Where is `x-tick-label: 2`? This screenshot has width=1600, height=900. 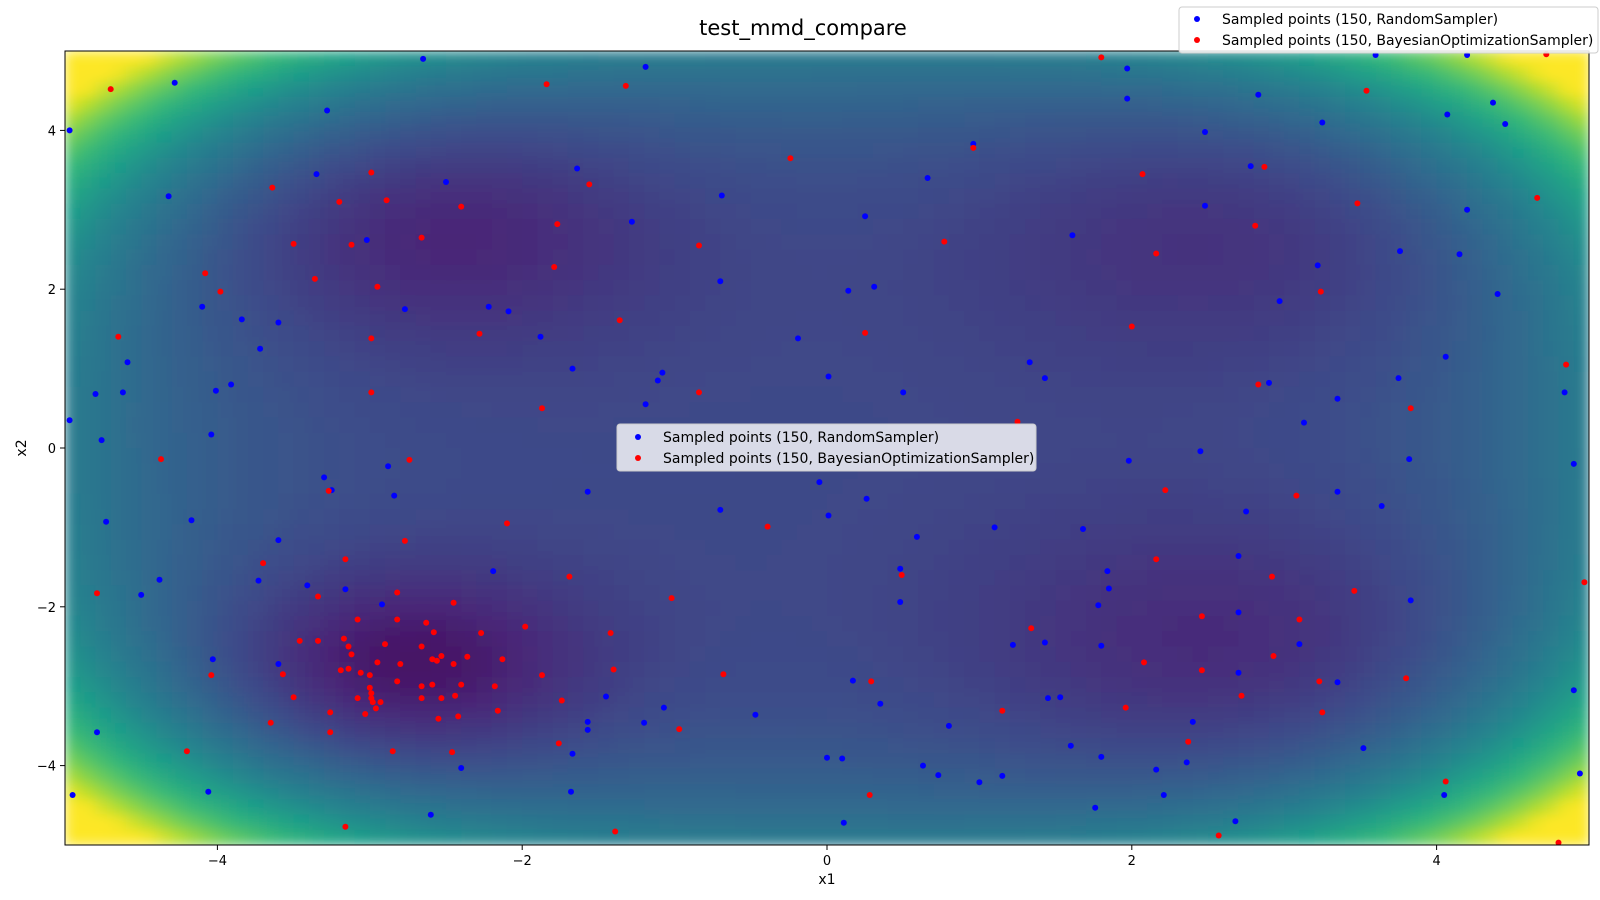 x-tick-label: 2 is located at coordinates (1132, 861).